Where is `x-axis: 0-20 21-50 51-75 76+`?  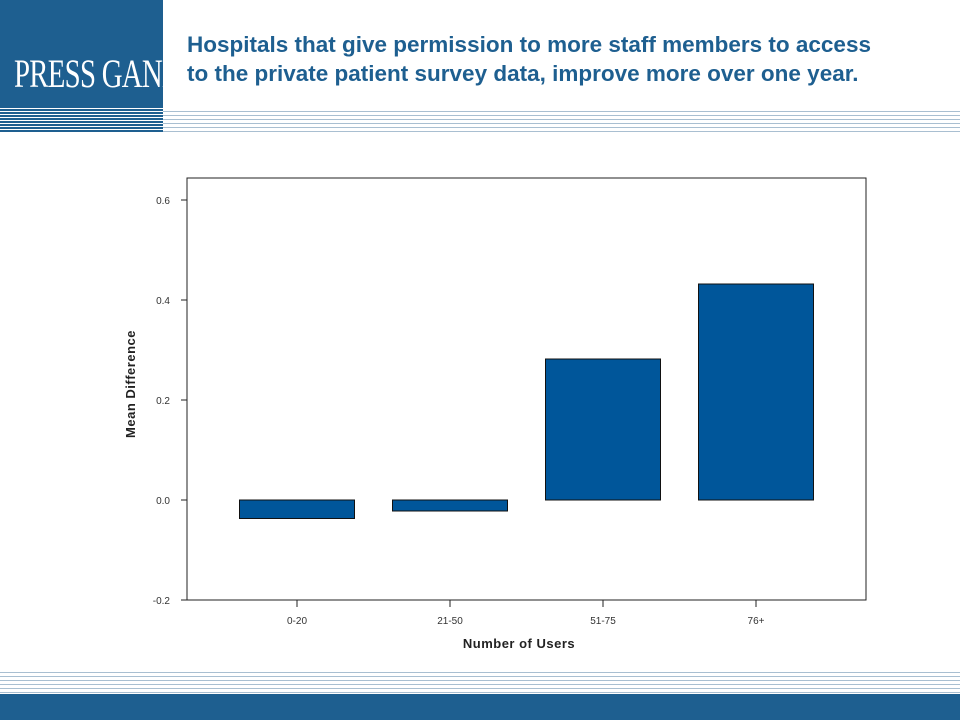
x-axis: 0-20 21-50 51-75 76+ is located at coordinates (526, 613).